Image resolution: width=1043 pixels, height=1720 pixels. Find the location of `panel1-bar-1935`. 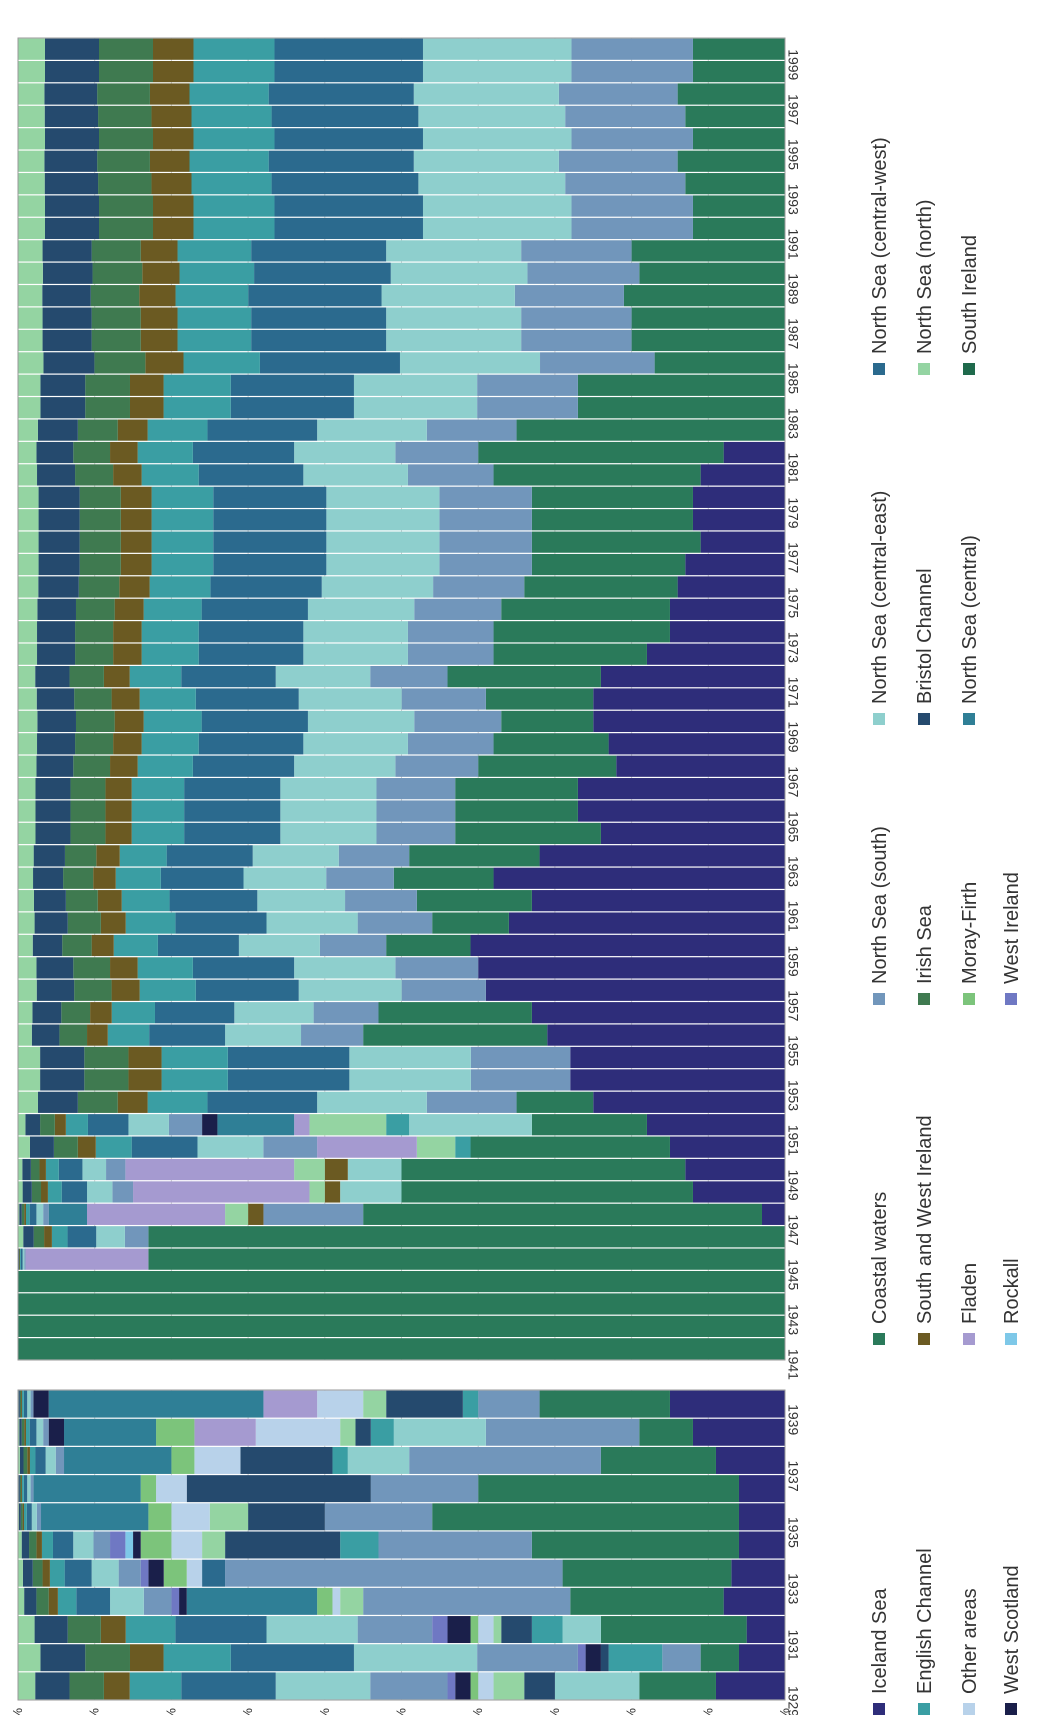

panel1-bar-1935 is located at coordinates (34, 1516).